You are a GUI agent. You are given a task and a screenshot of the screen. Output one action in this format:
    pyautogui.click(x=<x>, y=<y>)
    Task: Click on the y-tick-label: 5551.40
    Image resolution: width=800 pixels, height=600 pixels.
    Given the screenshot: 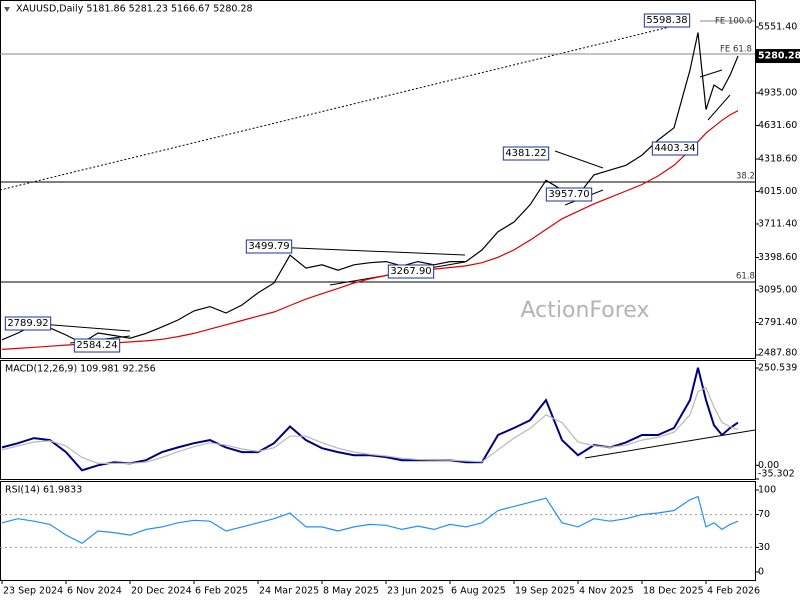 What is the action you would take?
    pyautogui.click(x=777, y=27)
    